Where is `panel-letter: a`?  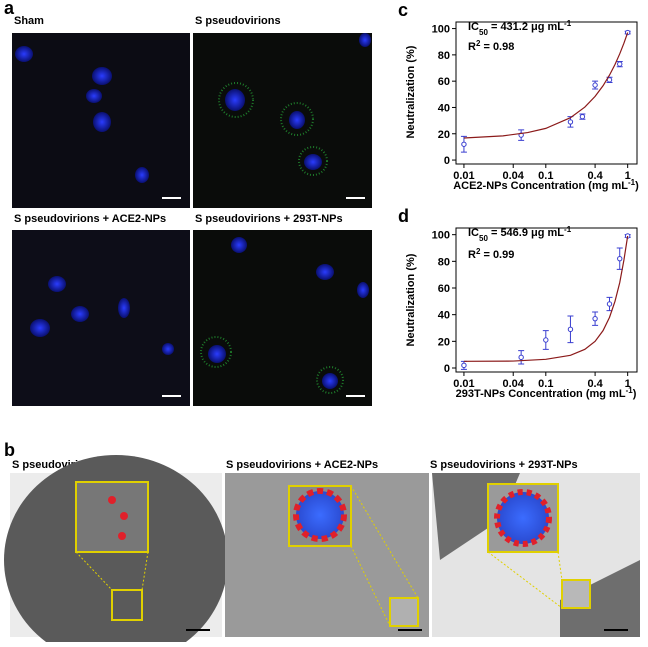
panel-letter: a is located at coordinates (9, 9).